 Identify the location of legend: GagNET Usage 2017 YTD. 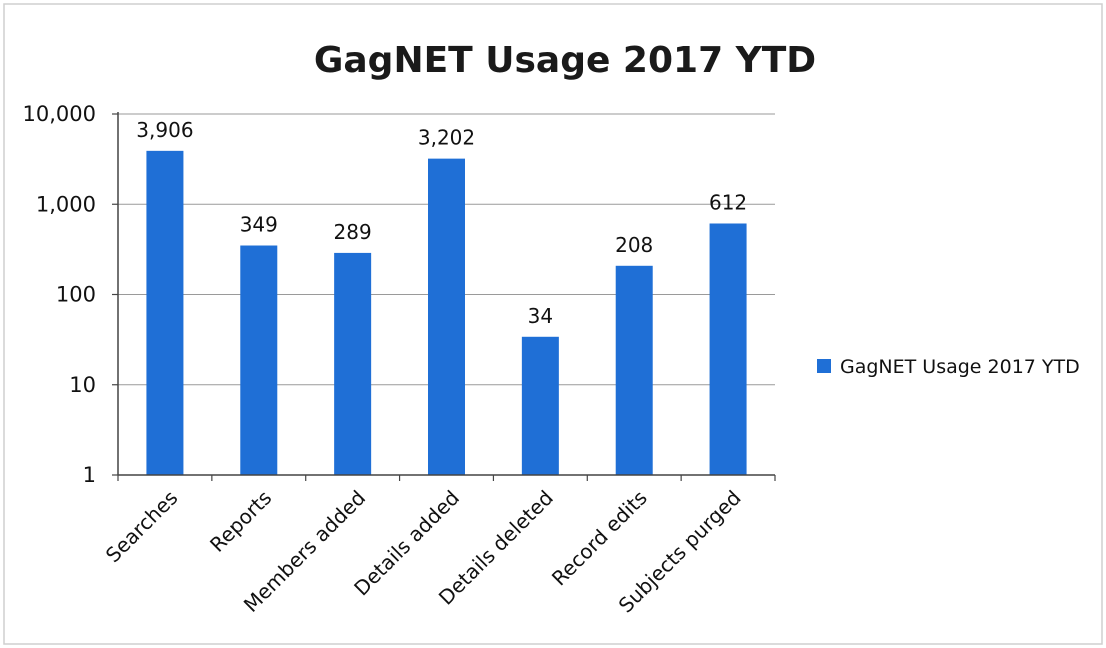
(948, 367).